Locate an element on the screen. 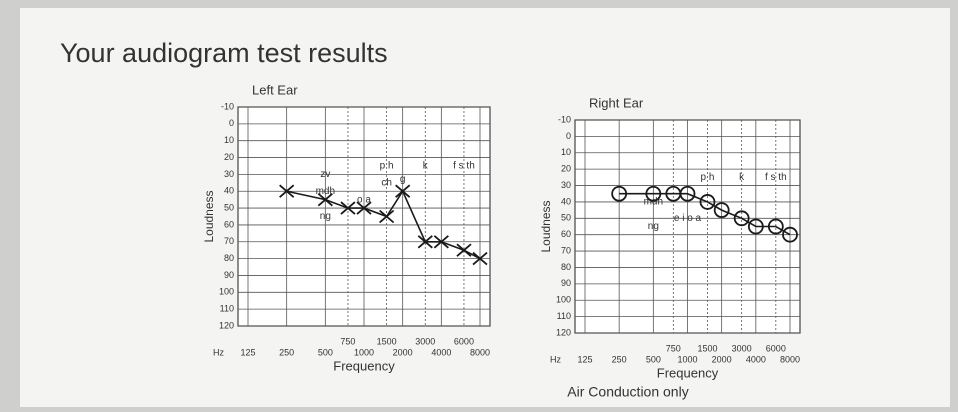 The height and width of the screenshot is (412, 958). chart-title: Right Ear is located at coordinates (616, 102).